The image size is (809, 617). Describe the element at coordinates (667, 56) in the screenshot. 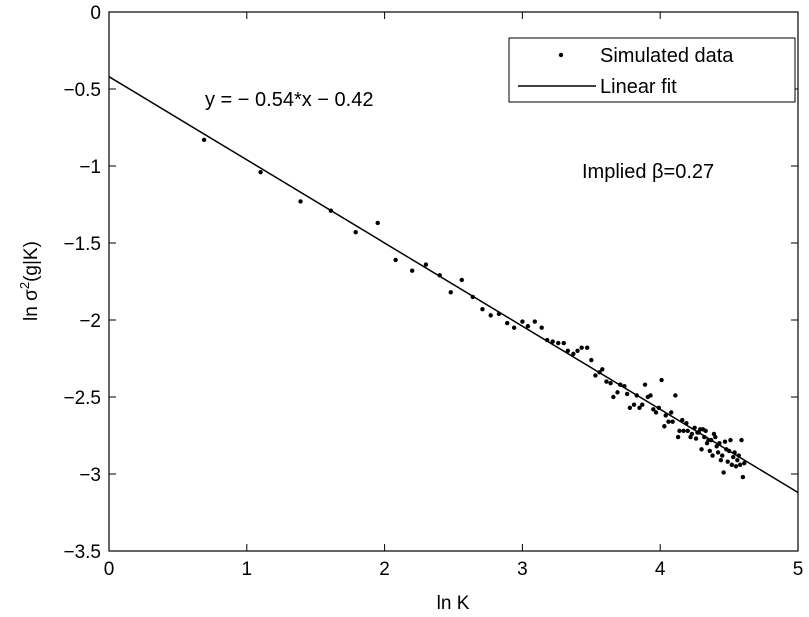

I see `legend-label-simulated-data: Simulated data` at that location.